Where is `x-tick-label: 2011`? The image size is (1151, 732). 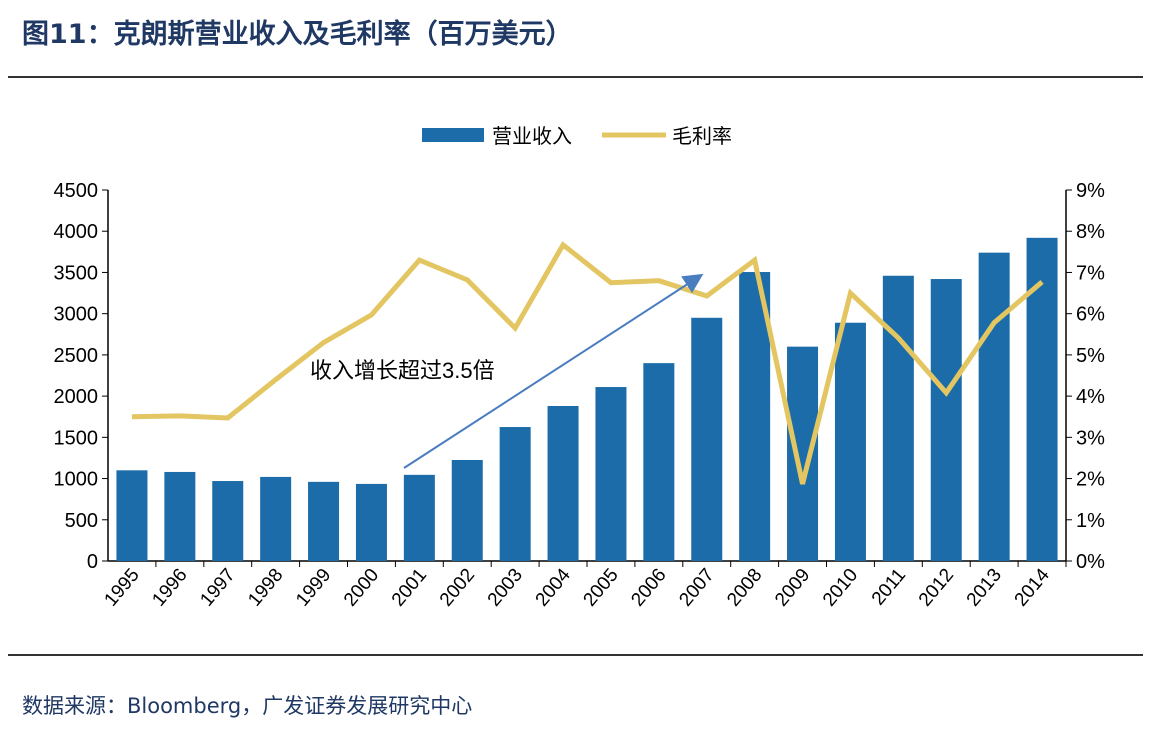
x-tick-label: 2011 is located at coordinates (889, 587).